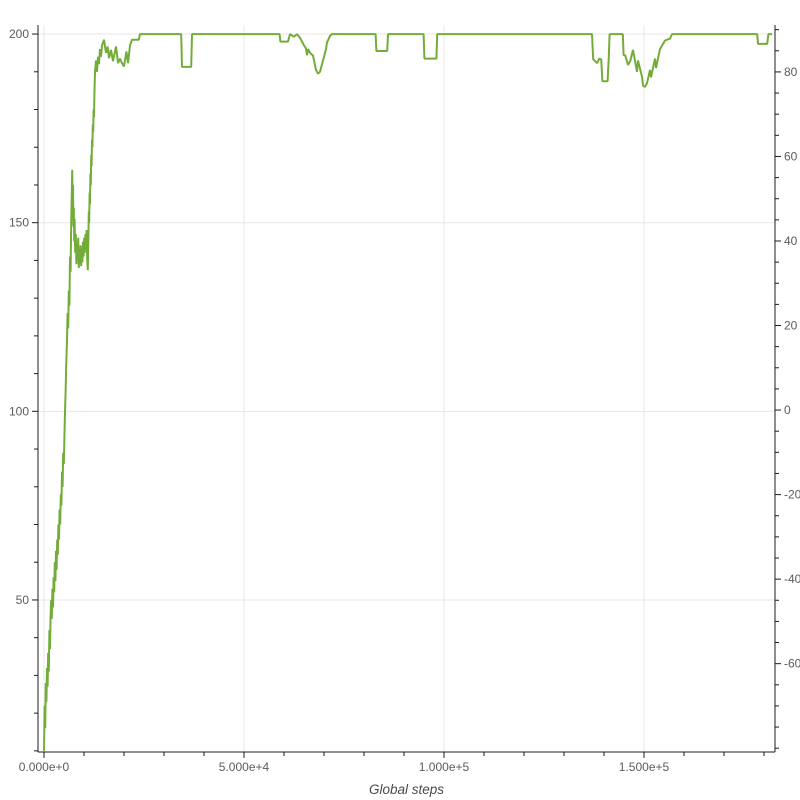  What do you see at coordinates (791, 72) in the screenshot?
I see `y-right-tick-label: 80` at bounding box center [791, 72].